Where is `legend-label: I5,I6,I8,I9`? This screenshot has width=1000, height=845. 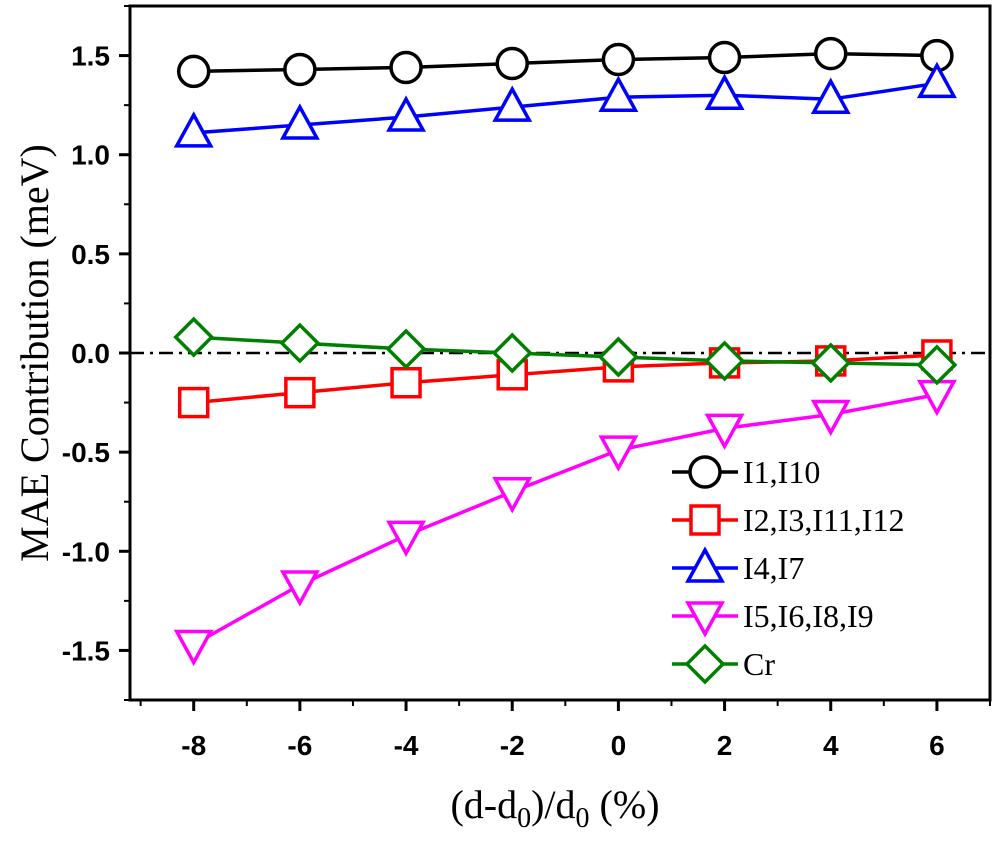 legend-label: I5,I6,I8,I9 is located at coordinates (808, 616).